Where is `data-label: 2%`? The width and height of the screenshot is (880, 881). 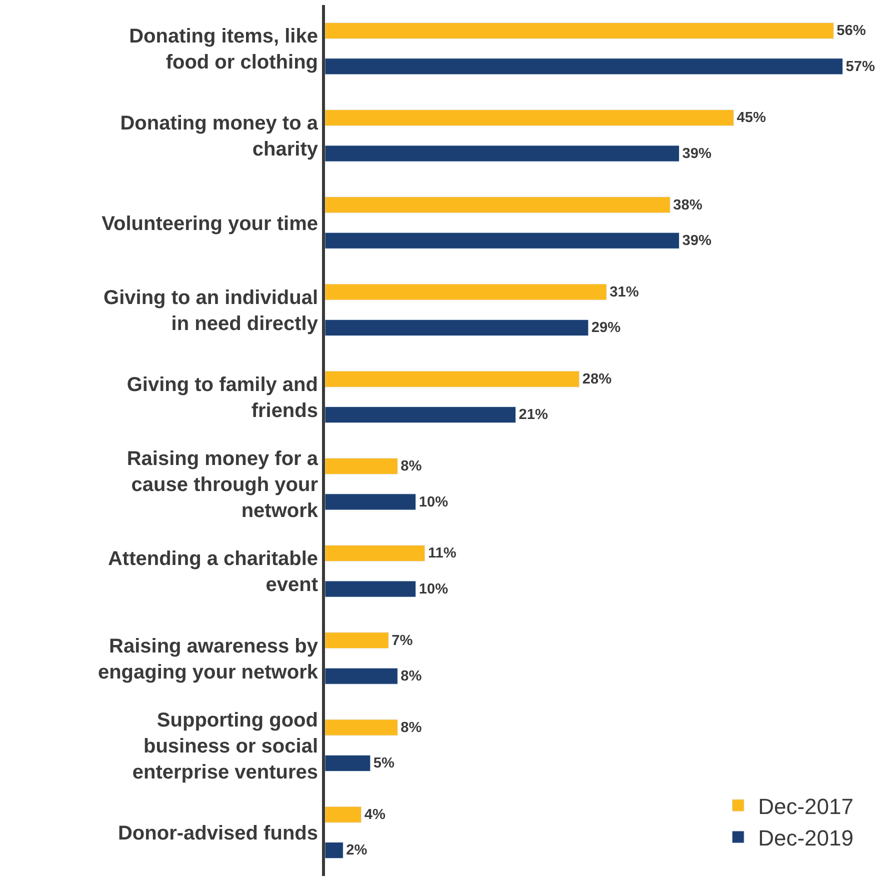
data-label: 2% is located at coordinates (357, 850).